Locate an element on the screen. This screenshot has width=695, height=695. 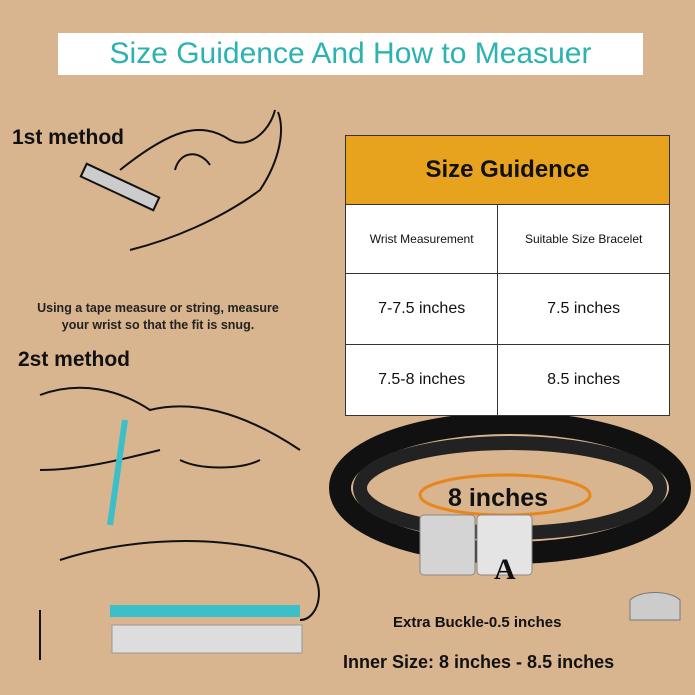
circumference-label: 8 inches is located at coordinates (498, 498).